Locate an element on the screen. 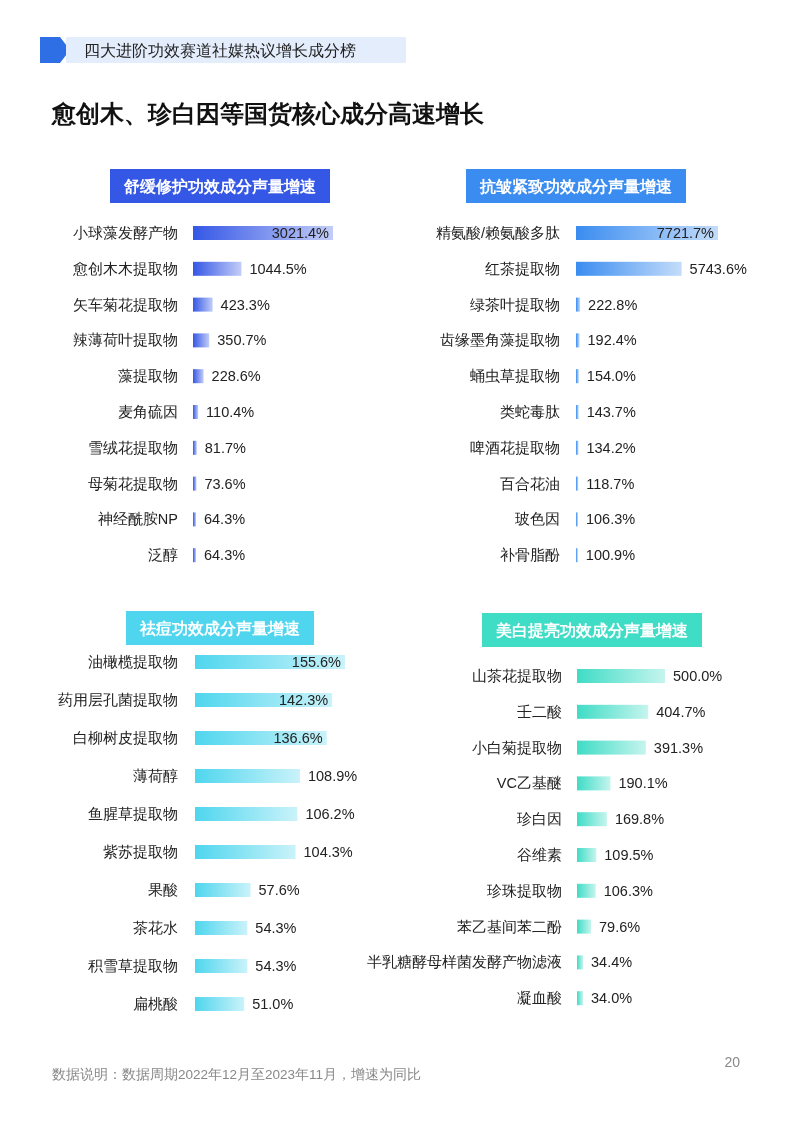  data-label: 81.7% is located at coordinates (225, 447).